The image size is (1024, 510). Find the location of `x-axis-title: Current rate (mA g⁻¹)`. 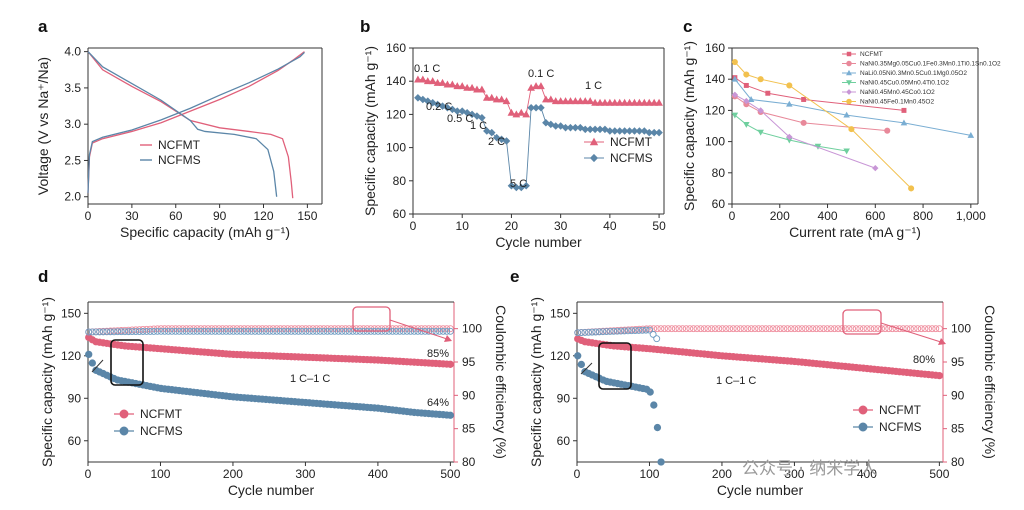

x-axis-title: Current rate (mA g⁻¹) is located at coordinates (855, 232).